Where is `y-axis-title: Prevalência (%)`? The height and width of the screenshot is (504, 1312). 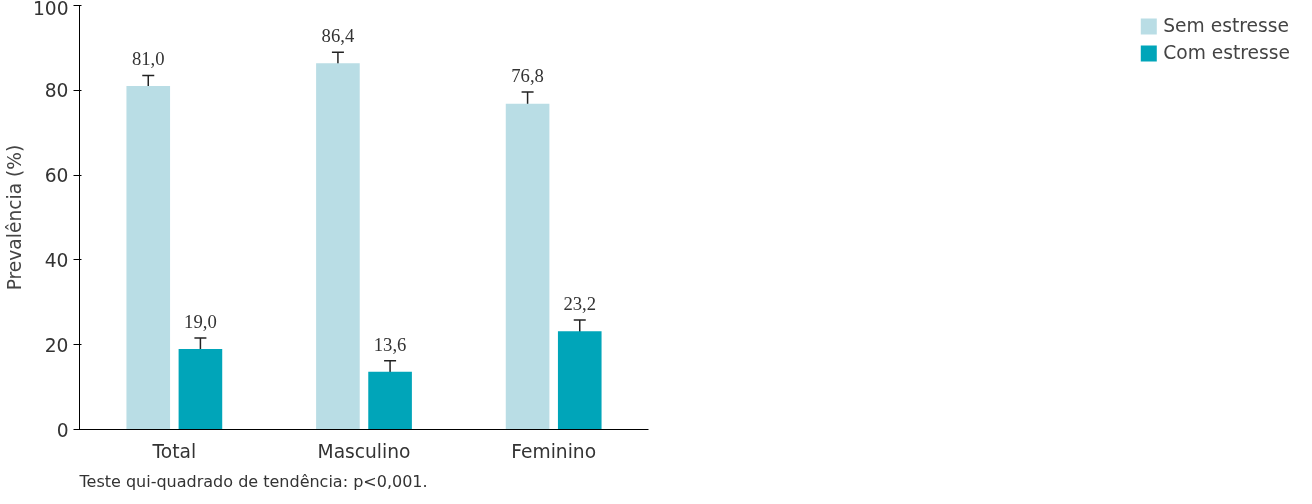 y-axis-title: Prevalência (%) is located at coordinates (14, 217).